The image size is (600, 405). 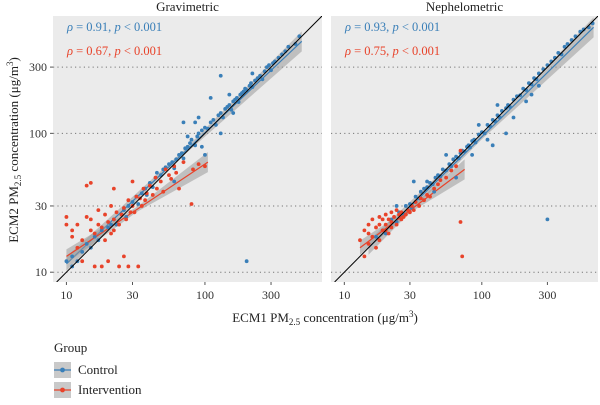 What do you see at coordinates (41, 206) in the screenshot?
I see `y-tick-label: 30` at bounding box center [41, 206].